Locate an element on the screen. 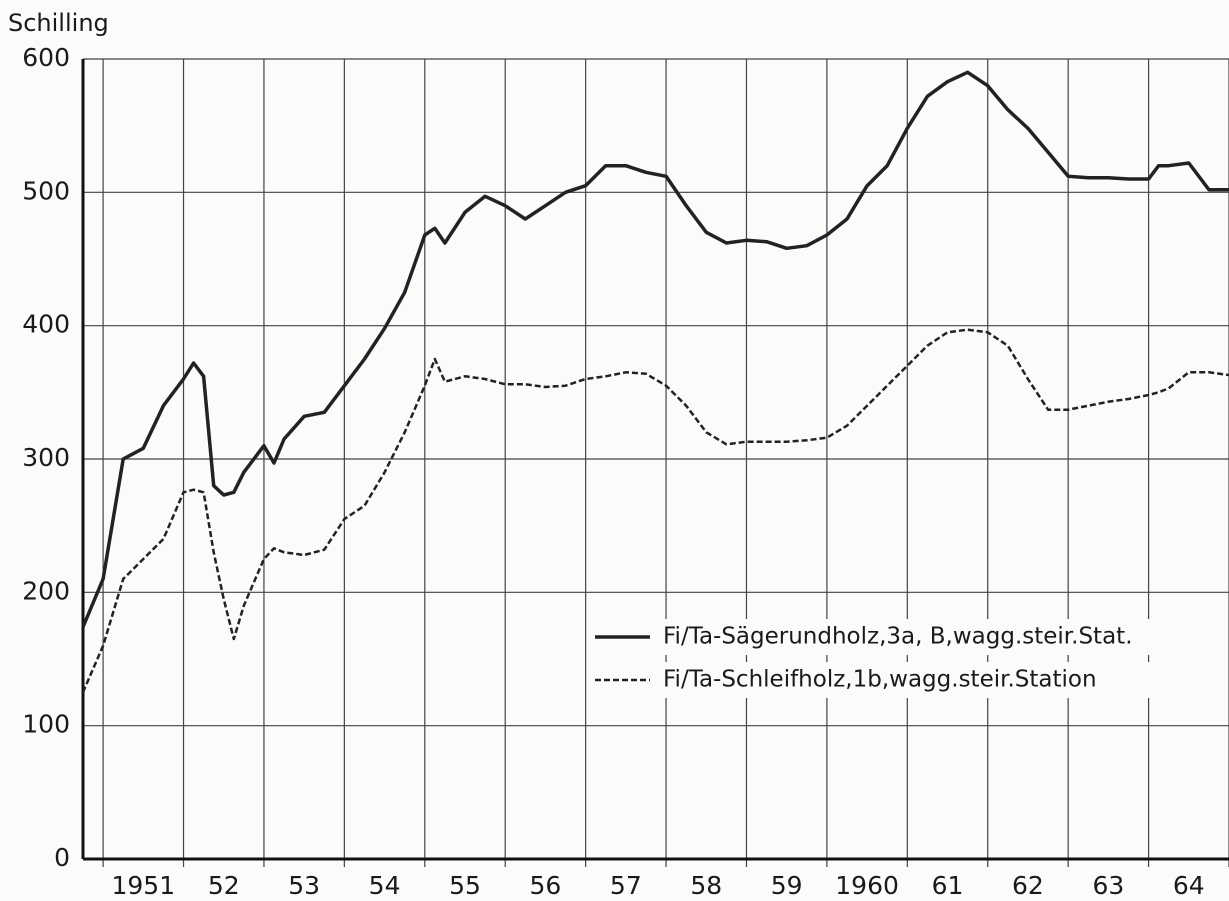 The width and height of the screenshot is (1229, 901). x-tick-label: 57 is located at coordinates (626, 885).